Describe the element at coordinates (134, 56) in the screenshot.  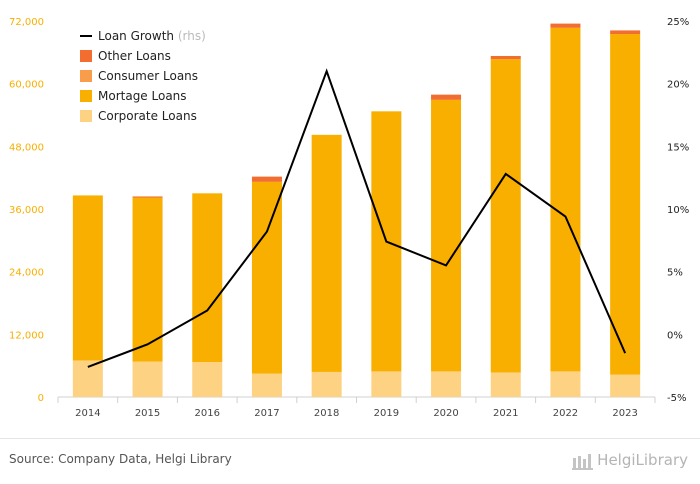
I see `legend-label-other-loans: Other Loans` at that location.